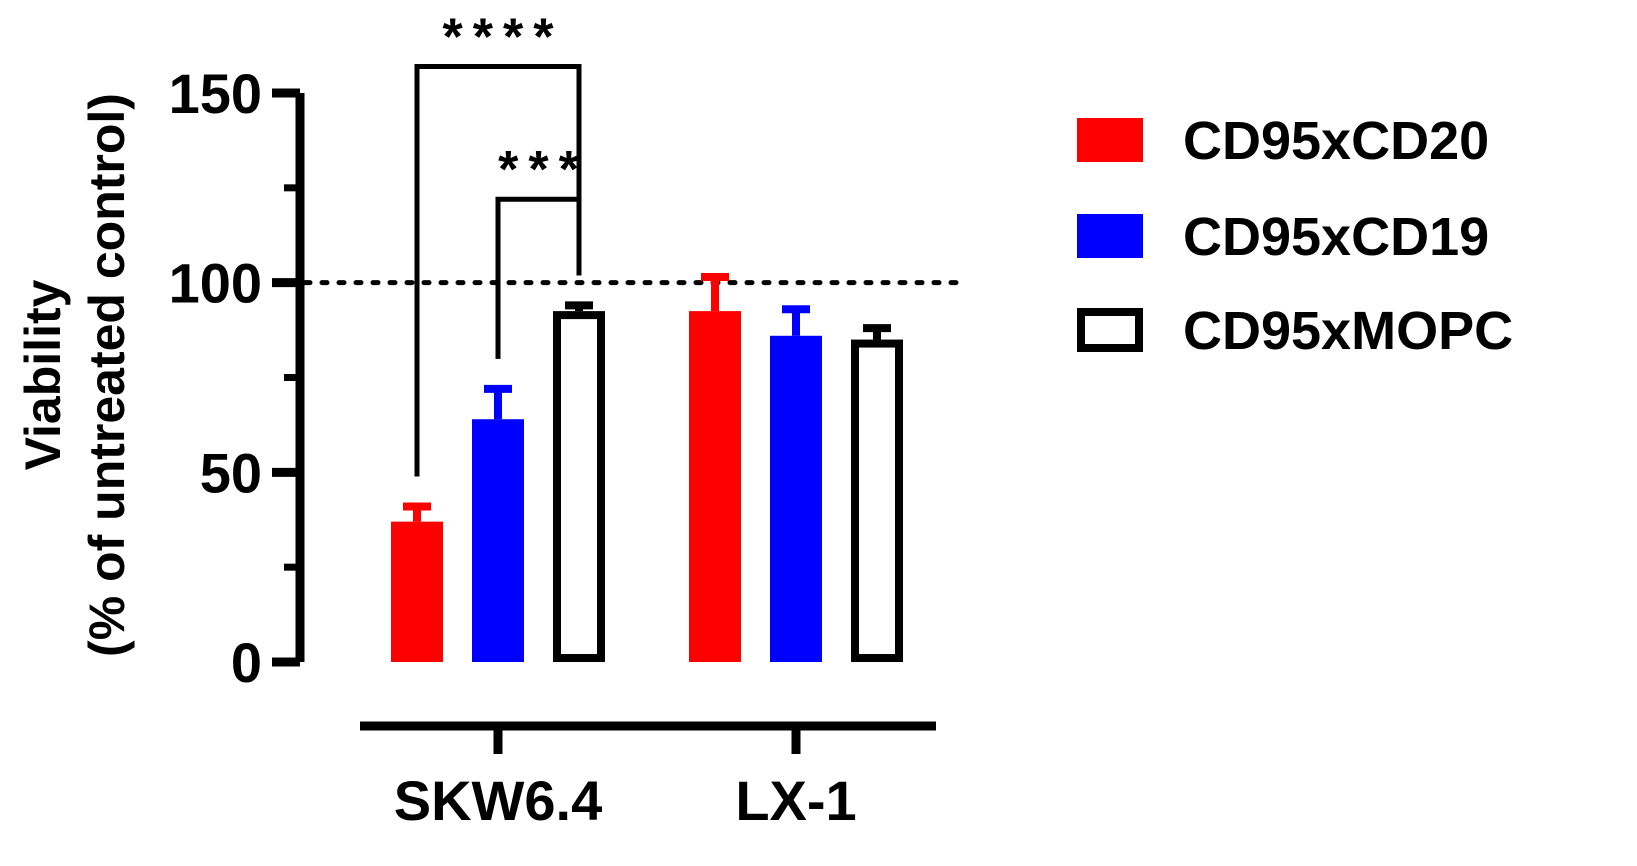 Image resolution: width=1637 pixels, height=866 pixels. What do you see at coordinates (543, 170) in the screenshot?
I see `significance-label: ***` at bounding box center [543, 170].